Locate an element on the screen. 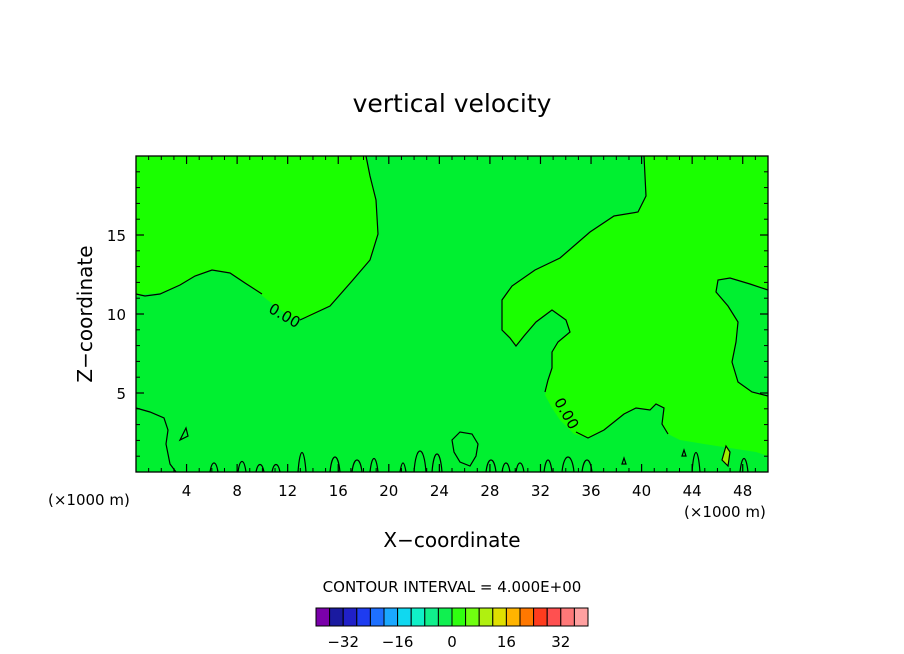  field-region-negative-corner is located at coordinates (152, 426).